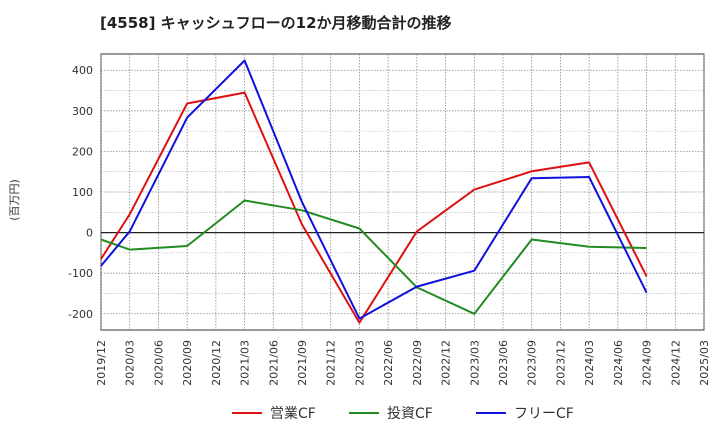  I want to click on x-tick-label: 2023/12, so click(560, 363).